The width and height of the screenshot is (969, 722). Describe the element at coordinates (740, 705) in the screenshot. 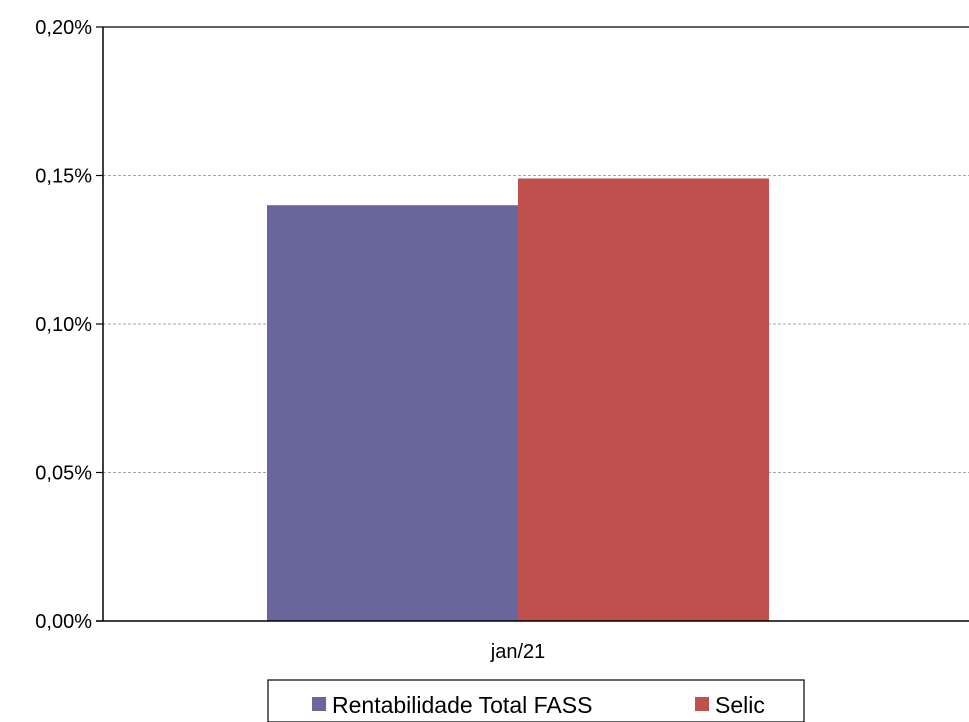

I see `legend-label: Selic` at that location.